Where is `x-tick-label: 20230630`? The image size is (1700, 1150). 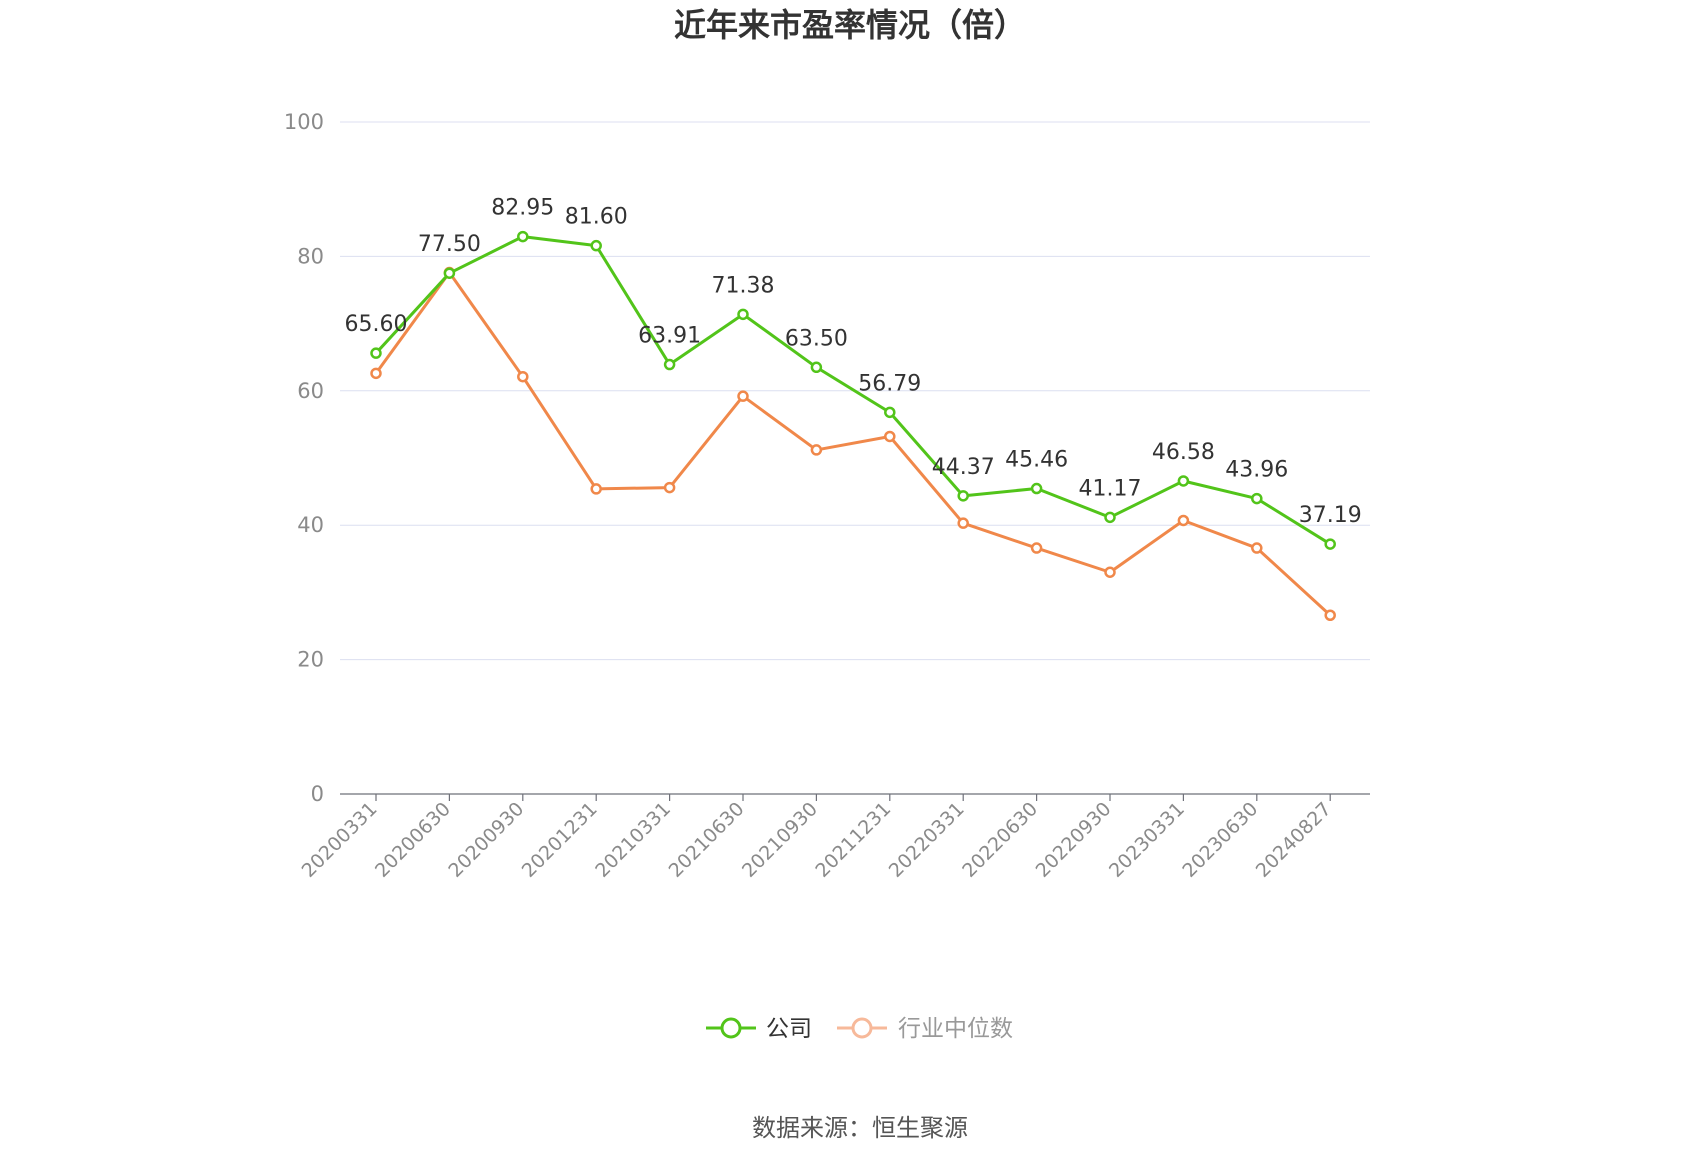 x-tick-label: 20230630 is located at coordinates (1220, 840).